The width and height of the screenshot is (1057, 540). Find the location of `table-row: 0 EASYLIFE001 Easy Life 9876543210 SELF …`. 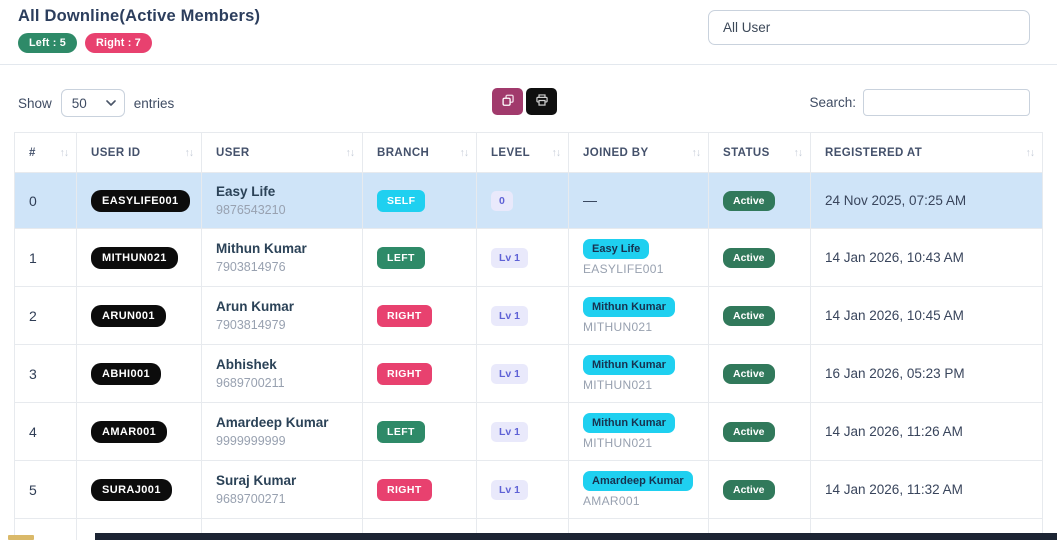

table-row: 0 EASYLIFE001 Easy Life 9876543210 SELF … is located at coordinates (528, 200).